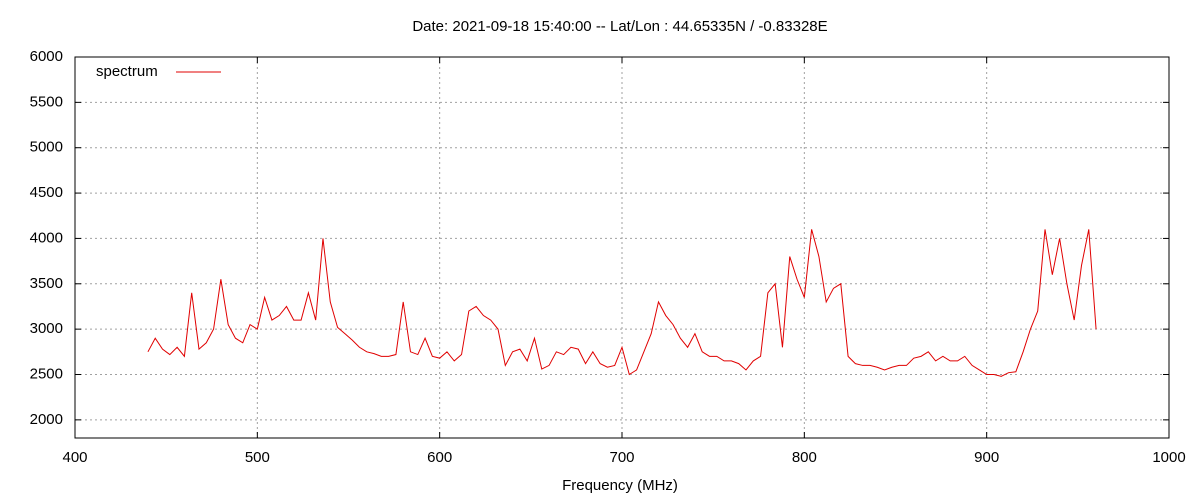  I want to click on x-tick-label: 600, so click(439, 457).